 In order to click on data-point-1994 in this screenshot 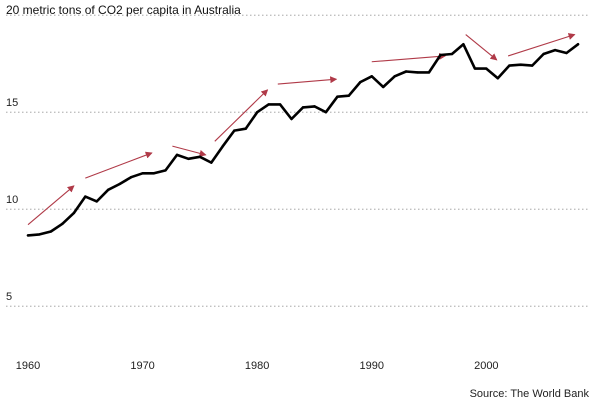, I will do `click(417, 72)`.